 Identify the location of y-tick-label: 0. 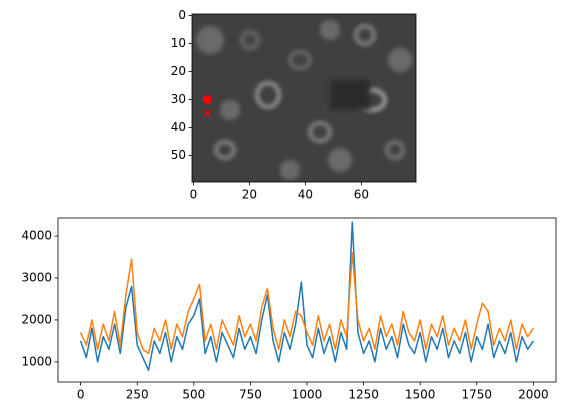
(182, 15).